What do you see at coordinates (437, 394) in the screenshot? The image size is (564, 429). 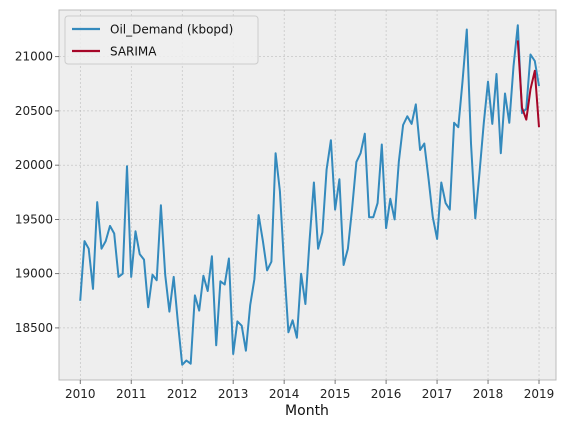 I see `x-tick-label: 2017` at bounding box center [437, 394].